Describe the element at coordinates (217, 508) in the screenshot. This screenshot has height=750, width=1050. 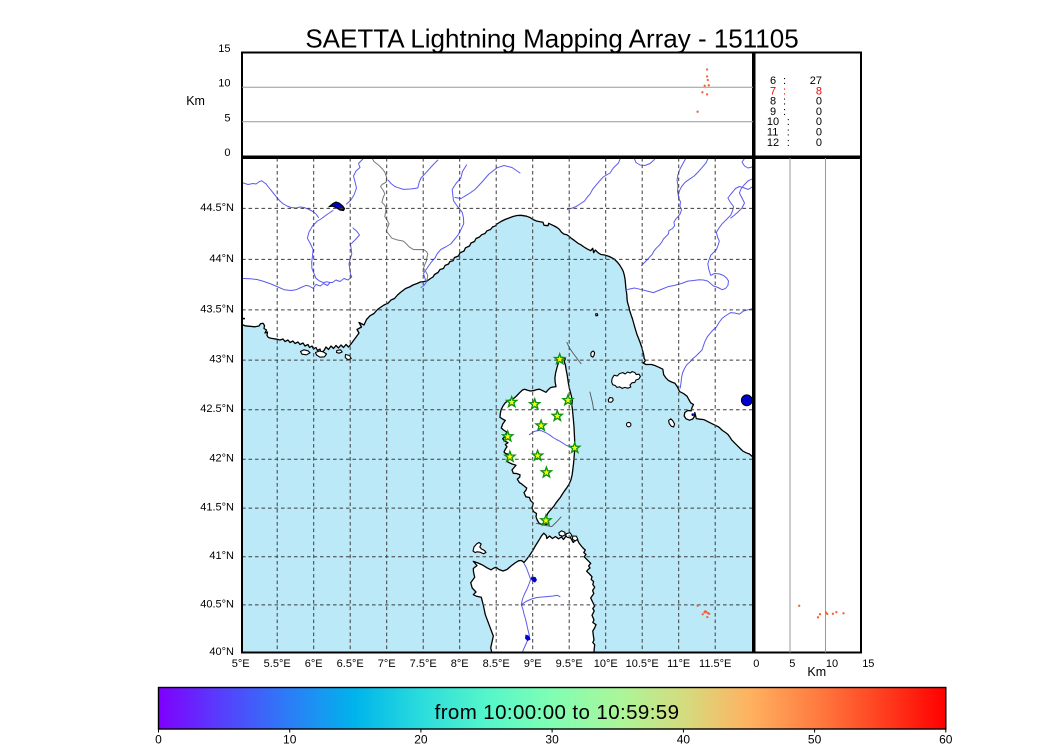
I see `svg-text: 41.5°N` at that location.